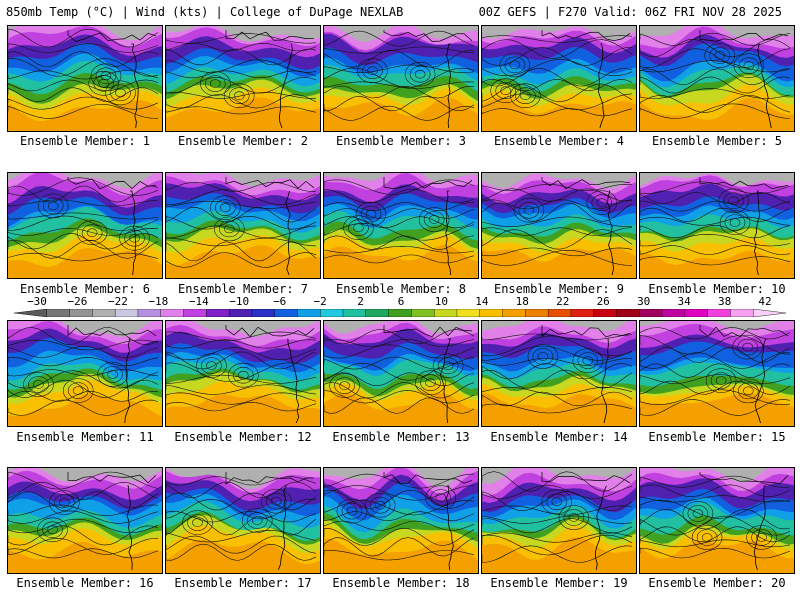  What do you see at coordinates (401, 289) in the screenshot?
I see `ensemble-member-label: Ensemble Member: 8` at bounding box center [401, 289].